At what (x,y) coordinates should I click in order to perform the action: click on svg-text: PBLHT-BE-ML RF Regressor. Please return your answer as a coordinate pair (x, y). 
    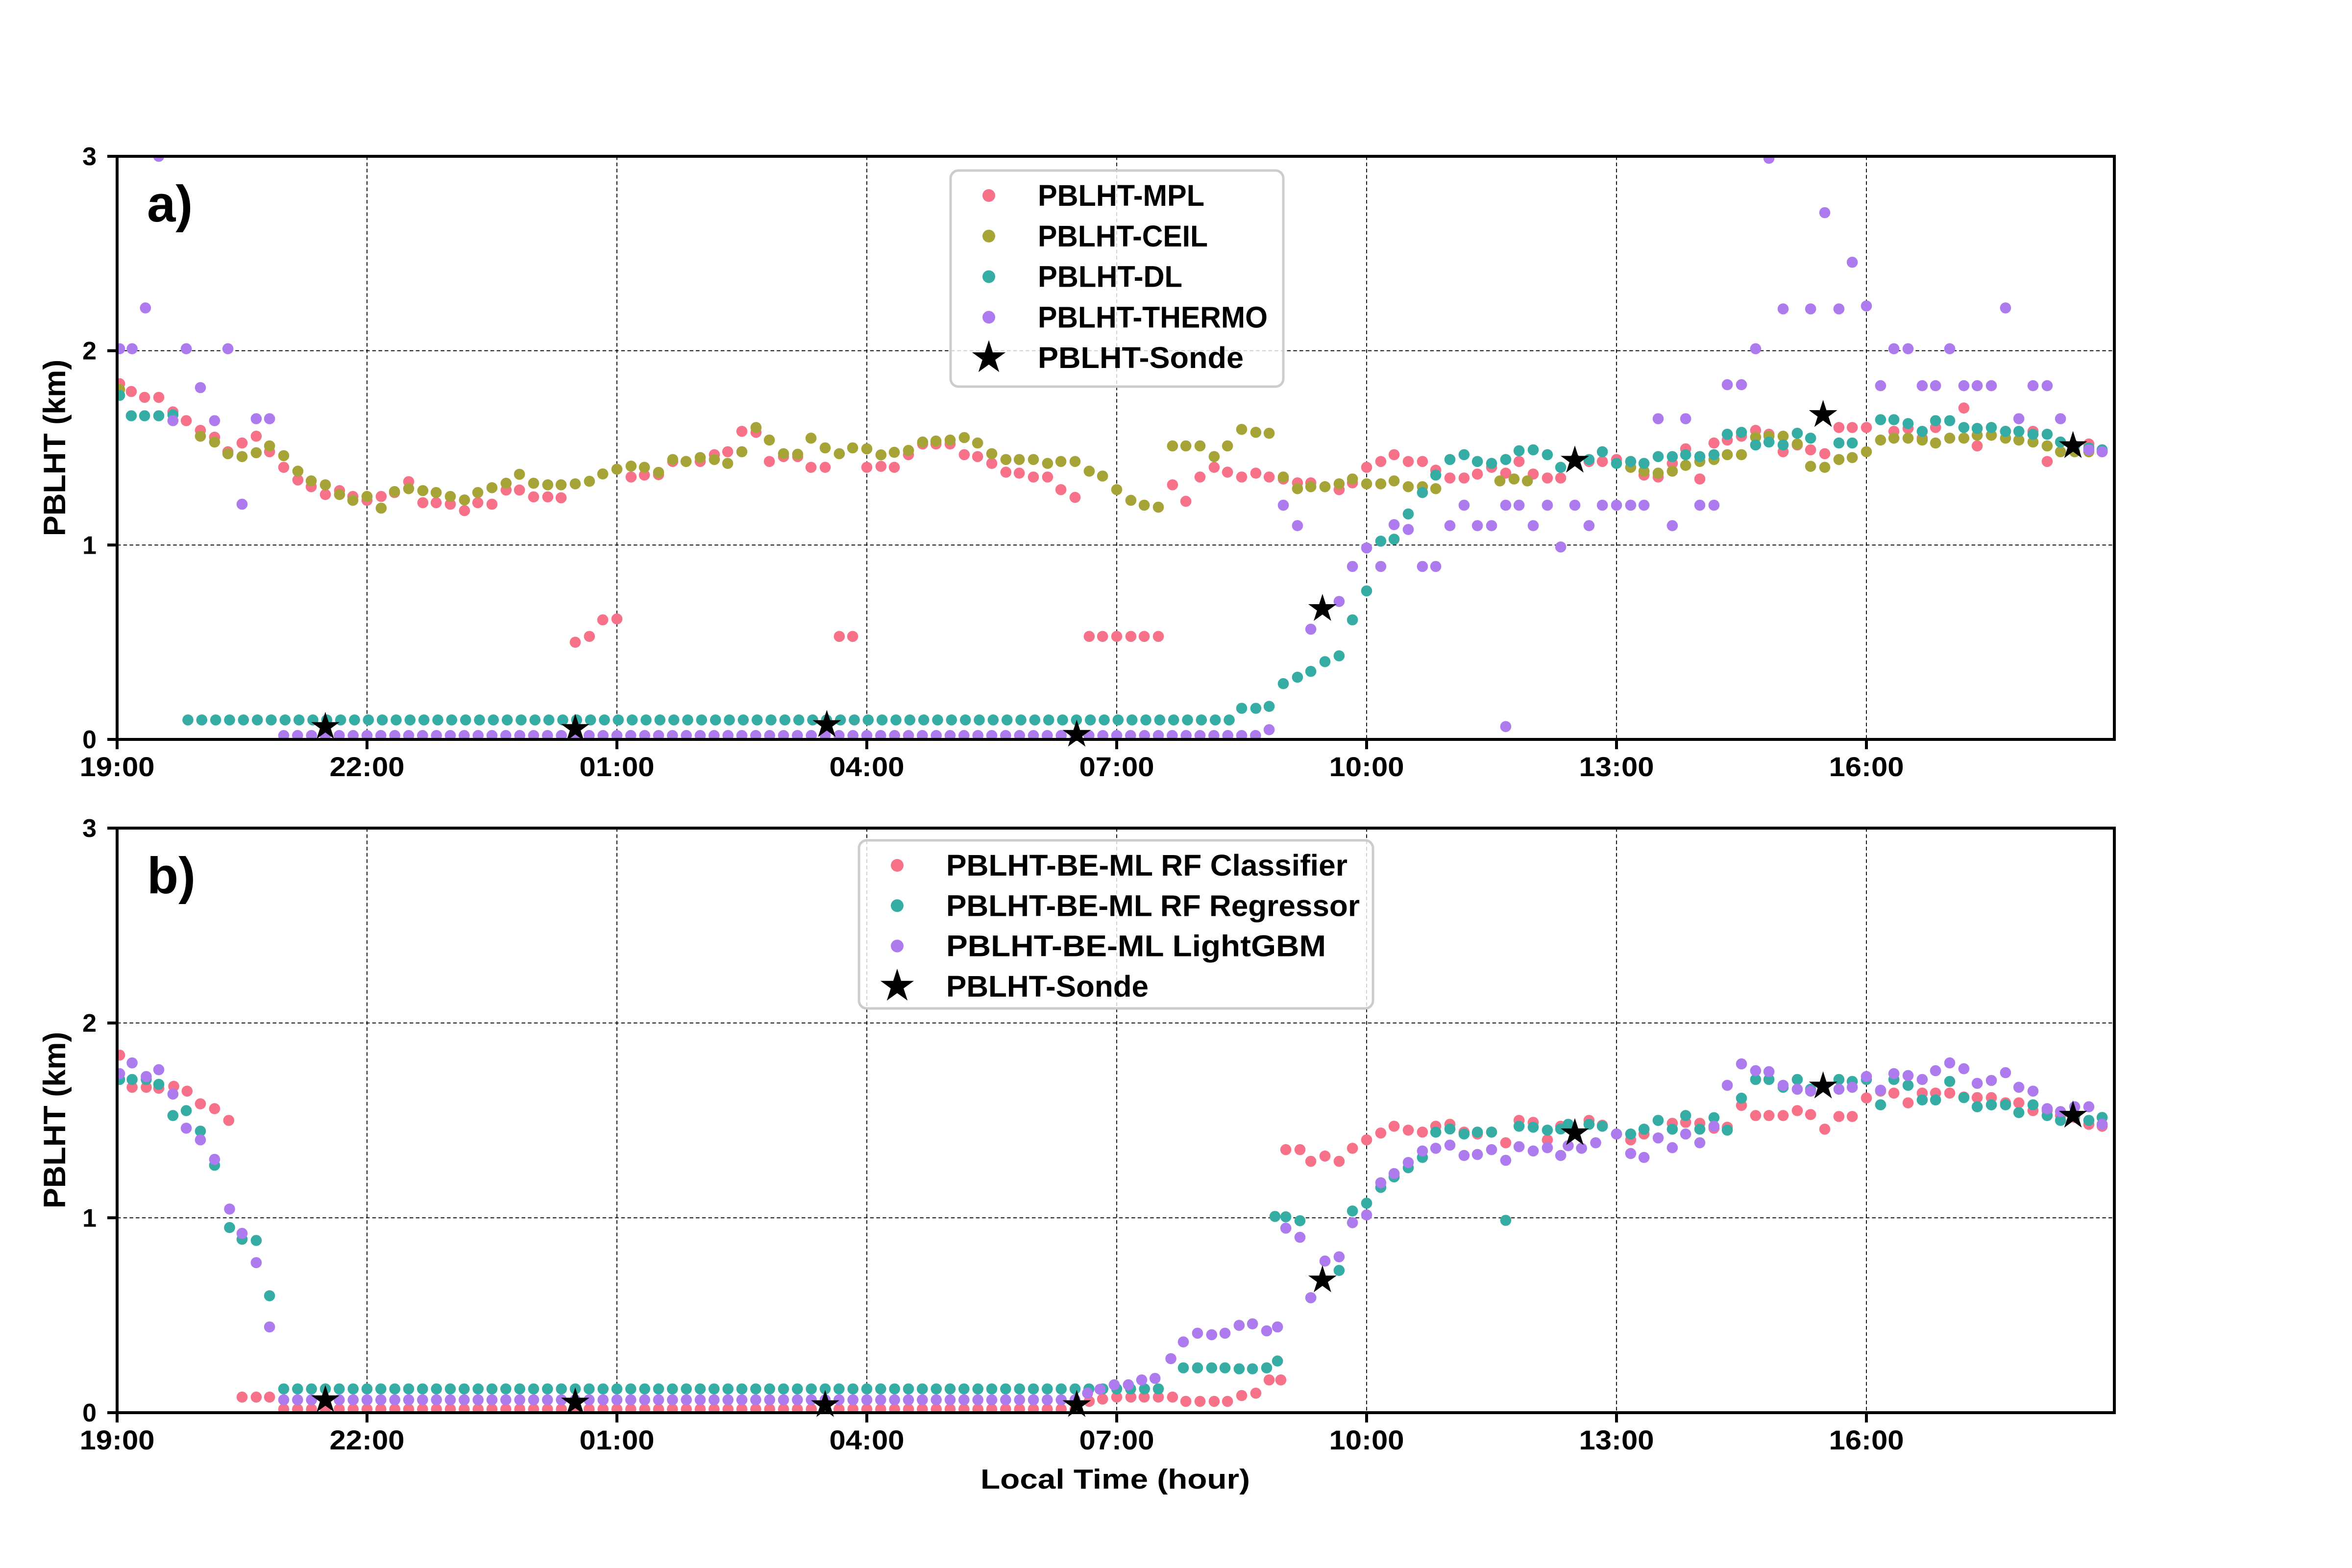
    Looking at the image, I should click on (1153, 905).